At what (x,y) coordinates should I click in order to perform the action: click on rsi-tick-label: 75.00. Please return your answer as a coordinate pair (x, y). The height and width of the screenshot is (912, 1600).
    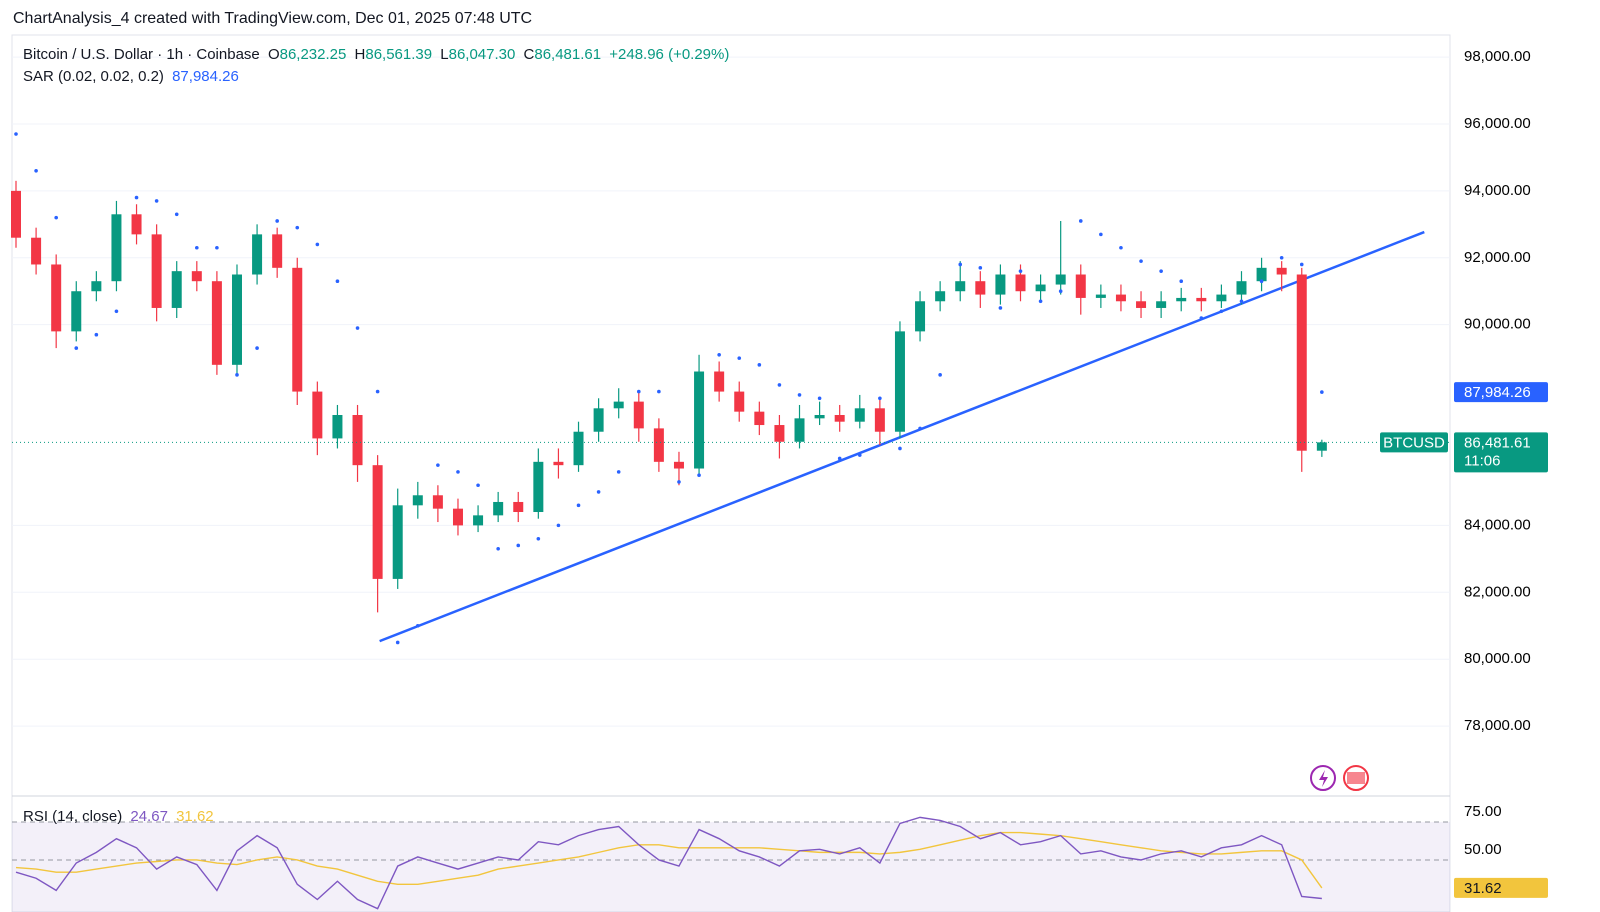
    Looking at the image, I should click on (1483, 811).